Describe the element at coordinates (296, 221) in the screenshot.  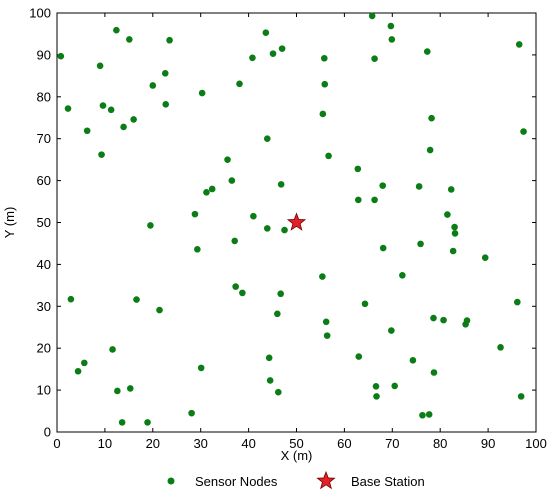
I see `base-station-star` at that location.